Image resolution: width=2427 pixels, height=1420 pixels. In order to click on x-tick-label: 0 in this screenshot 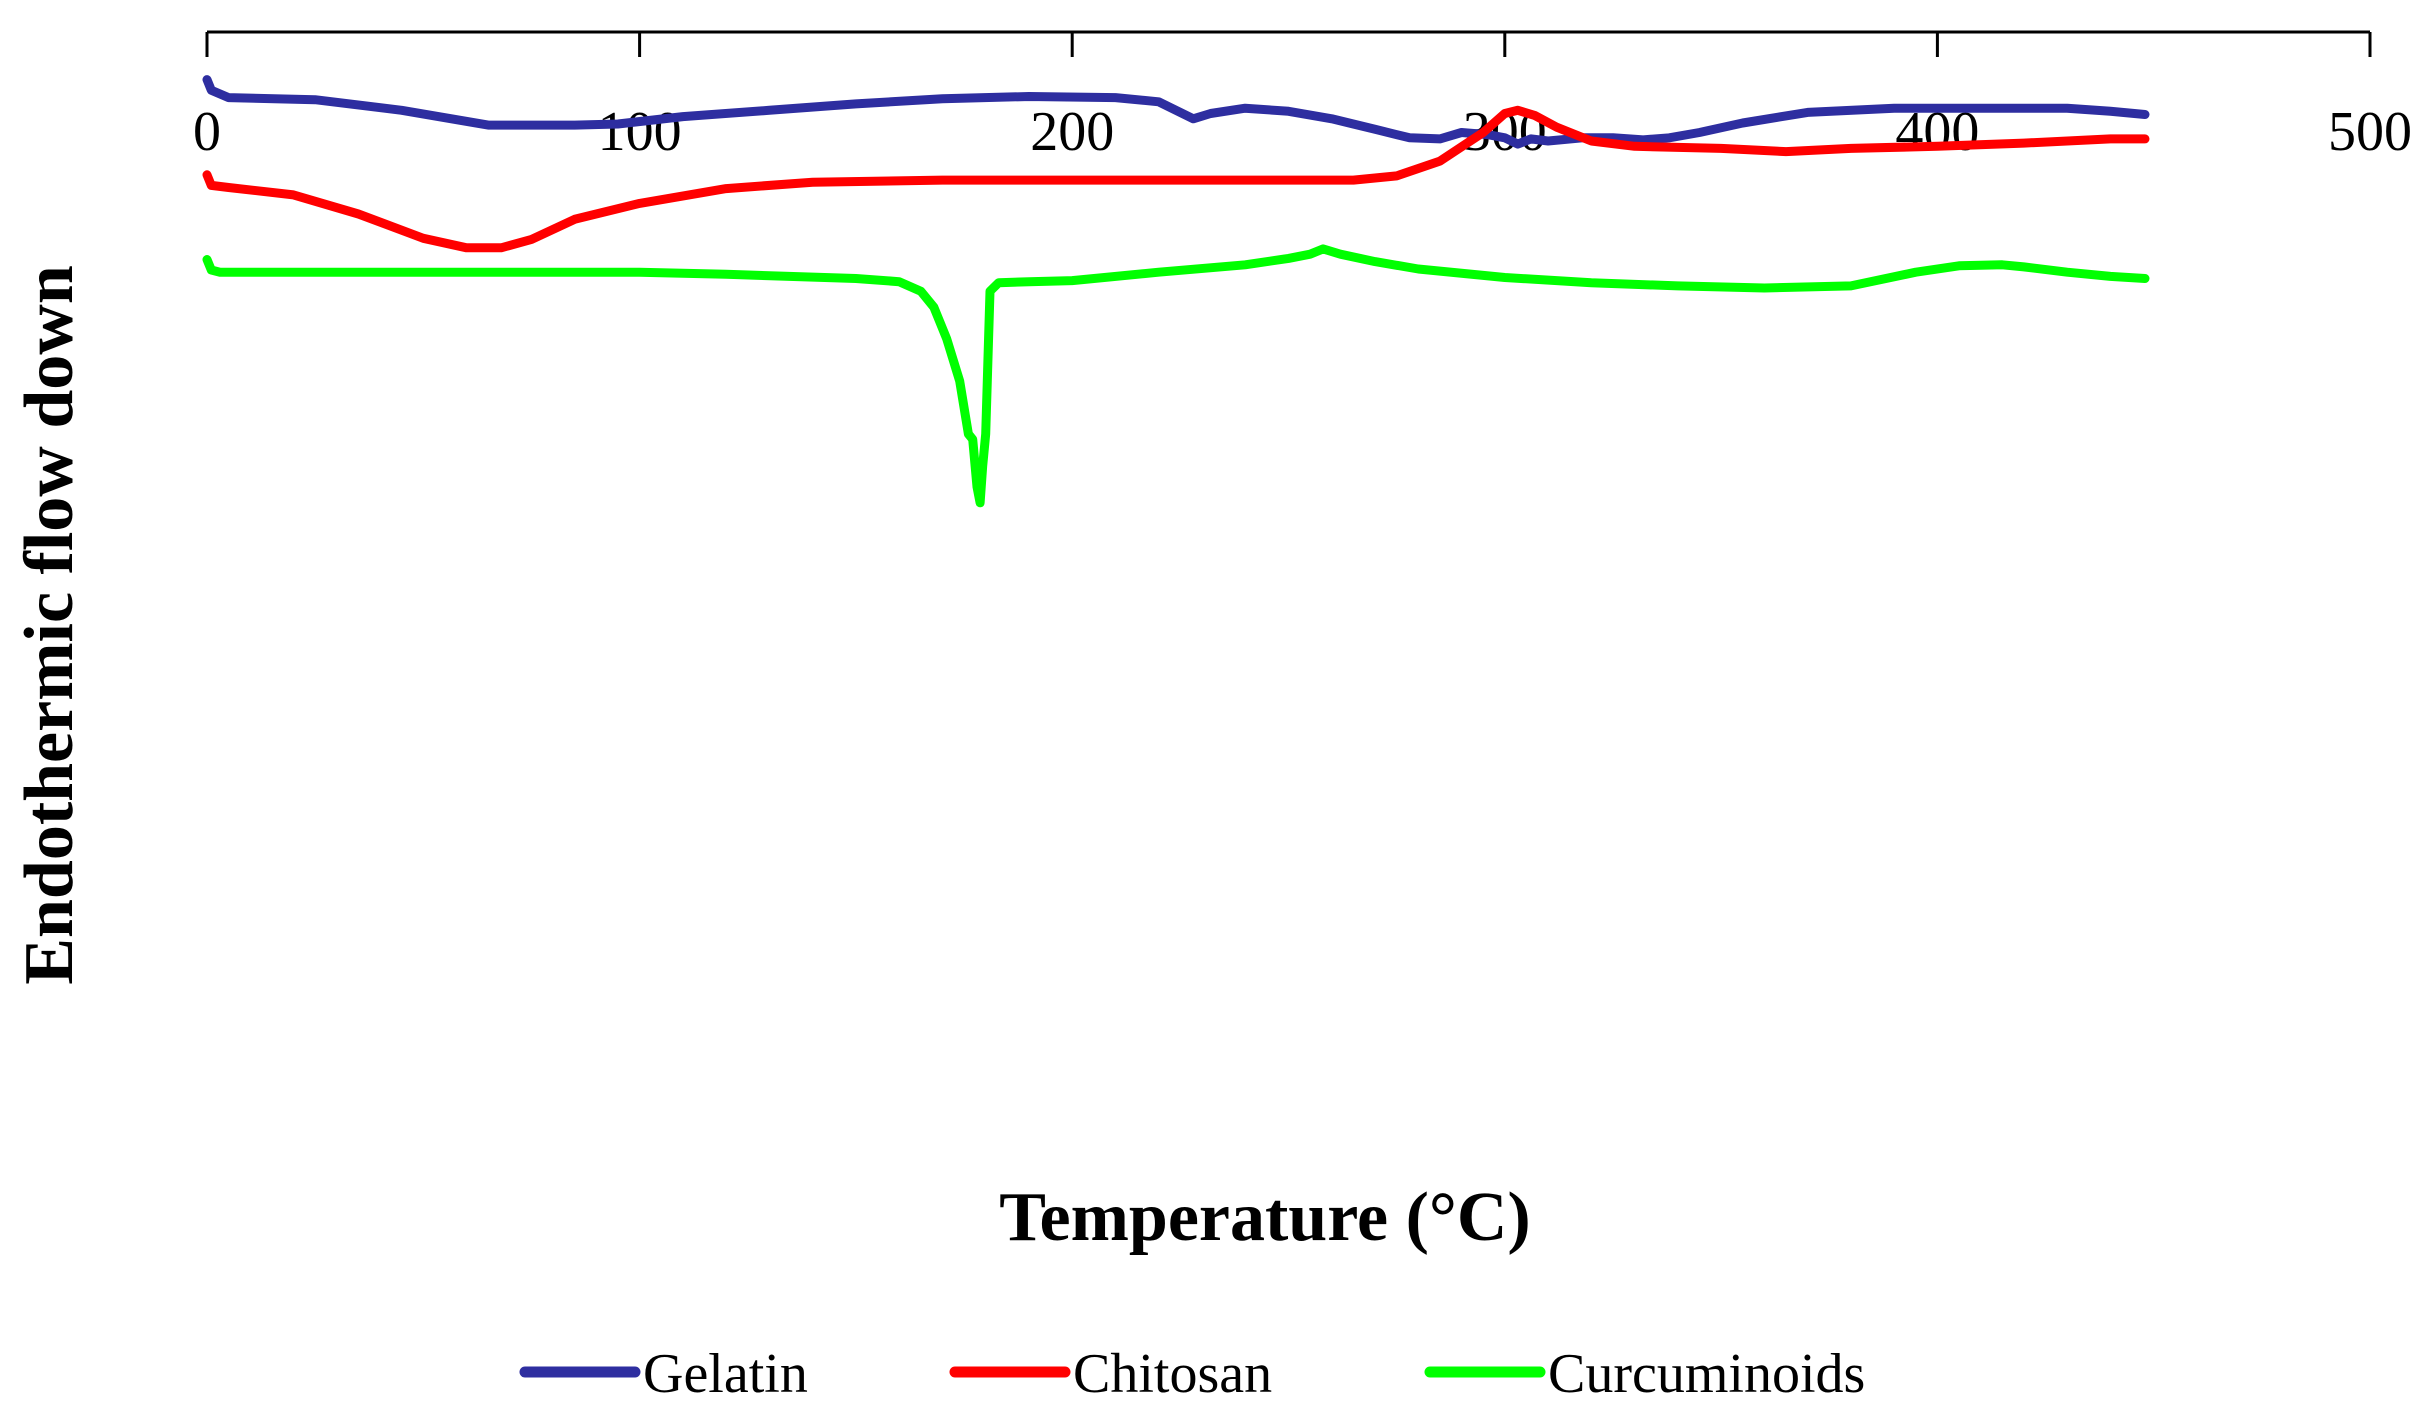, I will do `click(207, 132)`.